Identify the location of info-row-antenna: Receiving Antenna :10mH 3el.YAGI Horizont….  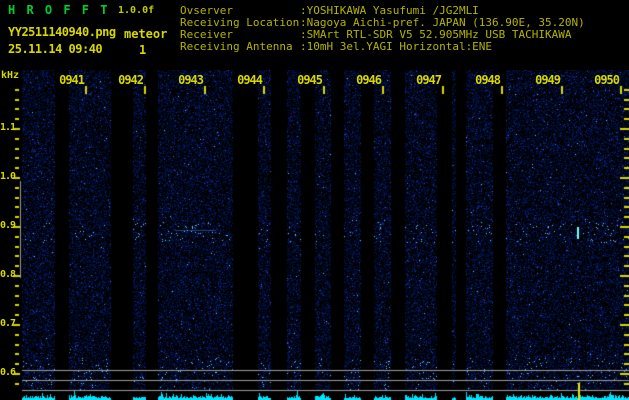
(382, 47).